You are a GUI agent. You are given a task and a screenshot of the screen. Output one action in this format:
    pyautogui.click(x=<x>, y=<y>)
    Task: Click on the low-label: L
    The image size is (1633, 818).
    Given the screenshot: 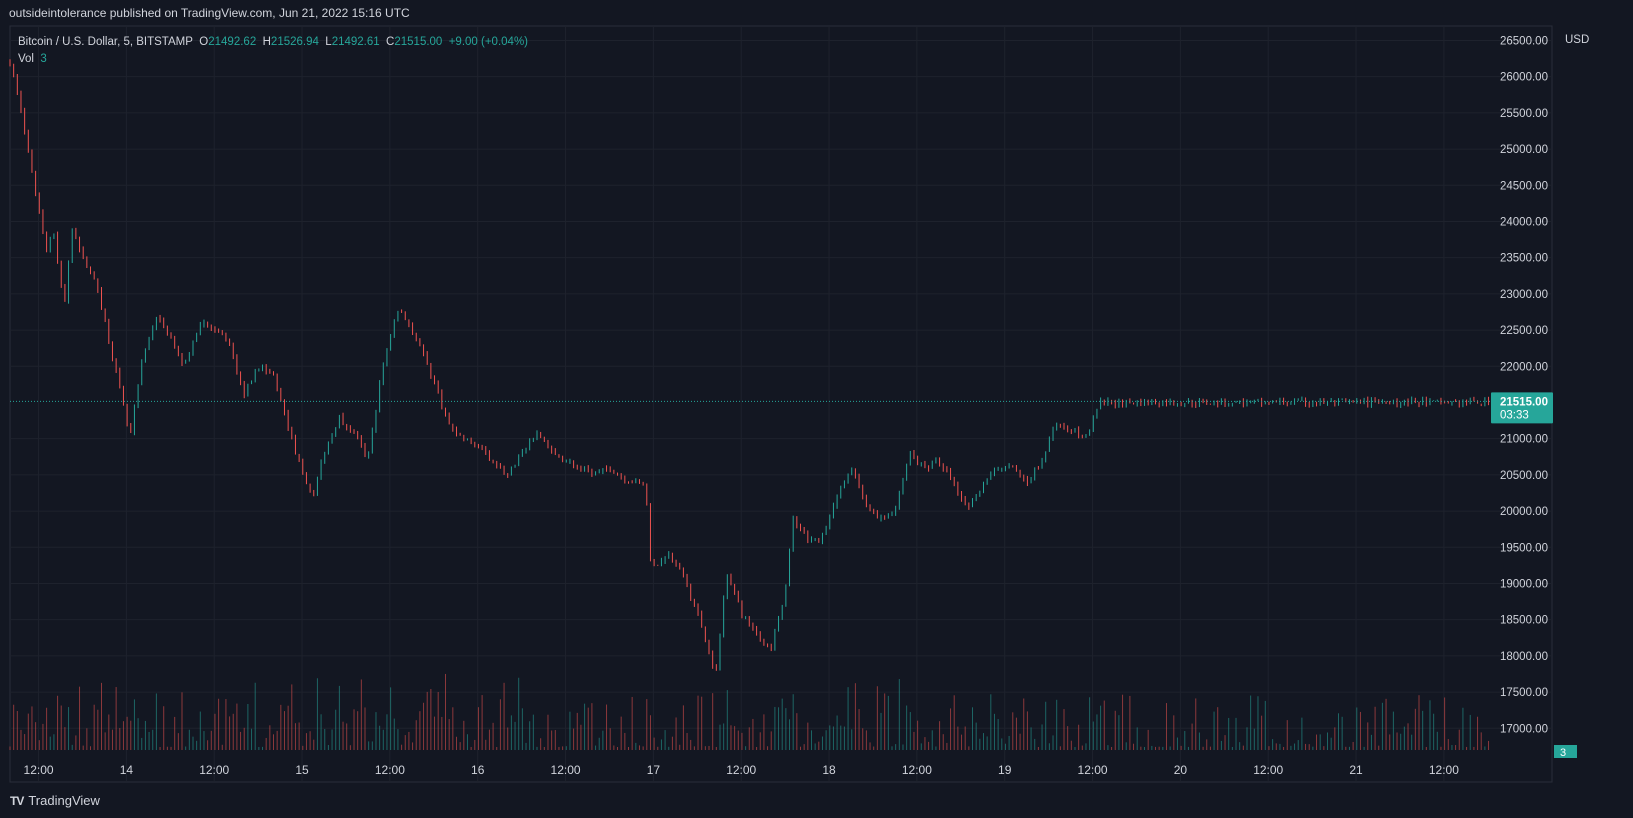 What is the action you would take?
    pyautogui.click(x=328, y=42)
    